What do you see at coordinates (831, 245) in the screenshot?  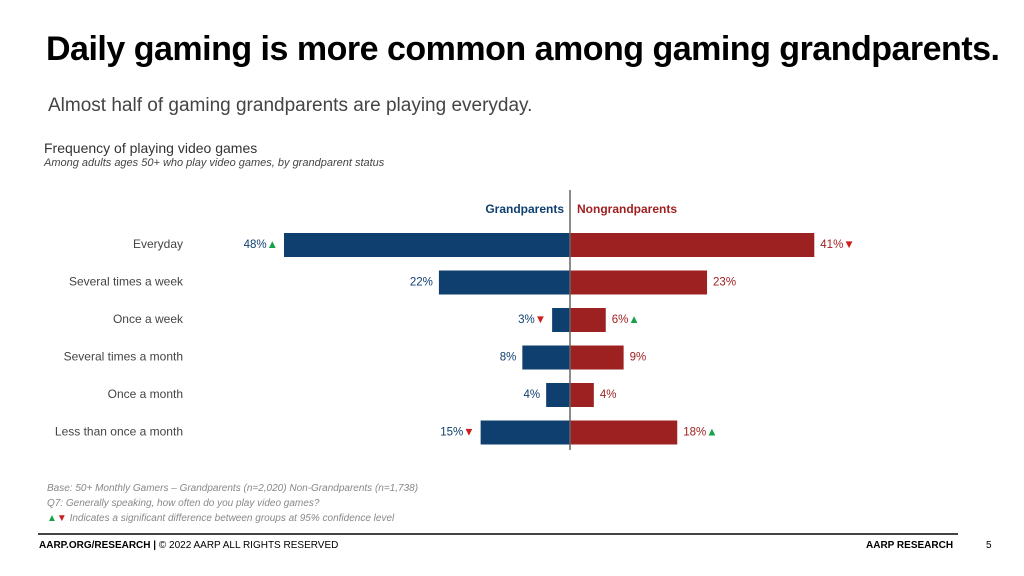 I see `data-label-nongrandparents-value: 41%` at bounding box center [831, 245].